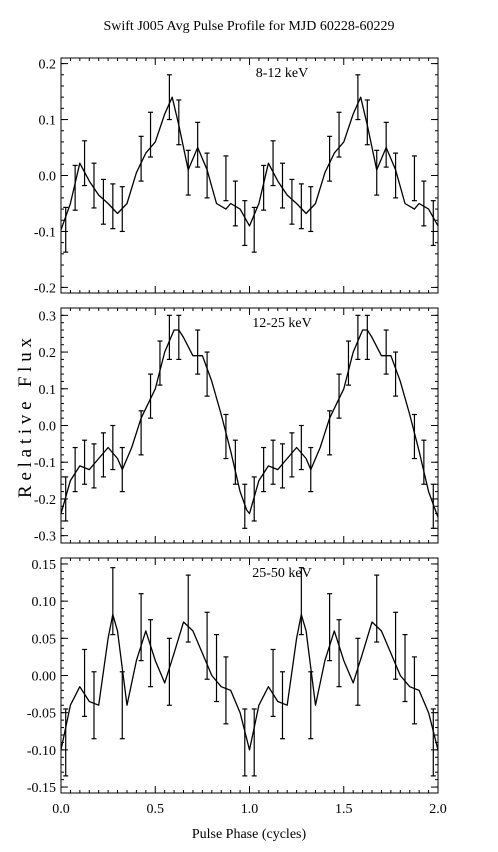 Image resolution: width=498 pixels, height=852 pixels. What do you see at coordinates (44, 565) in the screenshot?
I see `y-tick-label: 0.15` at bounding box center [44, 565].